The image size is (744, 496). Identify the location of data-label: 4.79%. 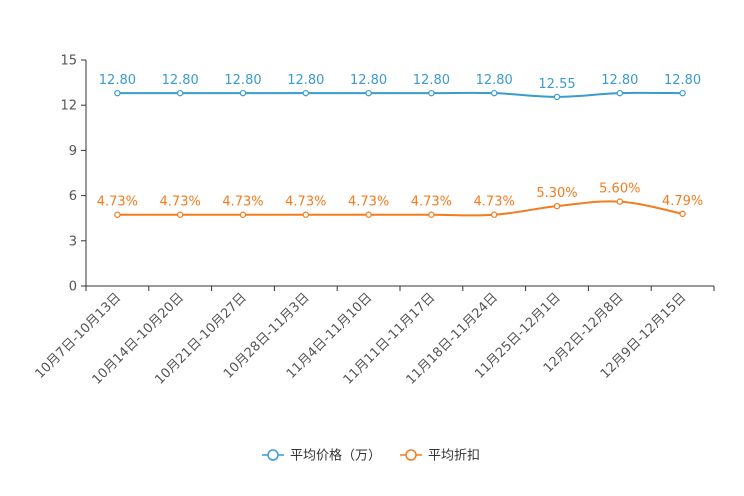
(682, 201).